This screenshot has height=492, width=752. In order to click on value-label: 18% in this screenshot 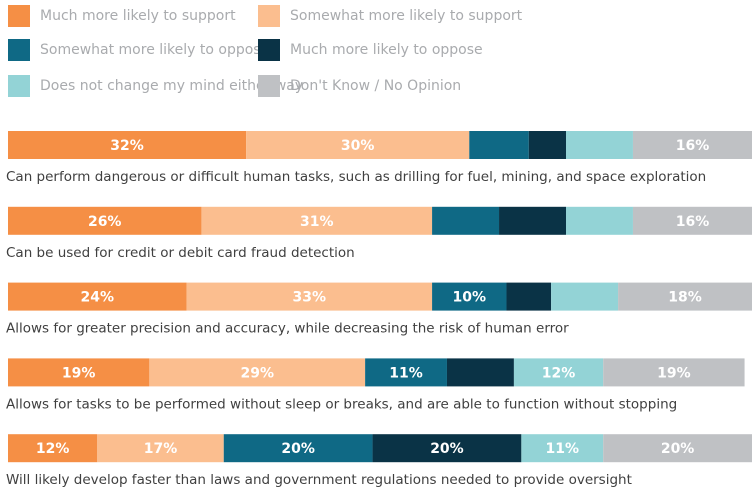, I will do `click(685, 298)`.